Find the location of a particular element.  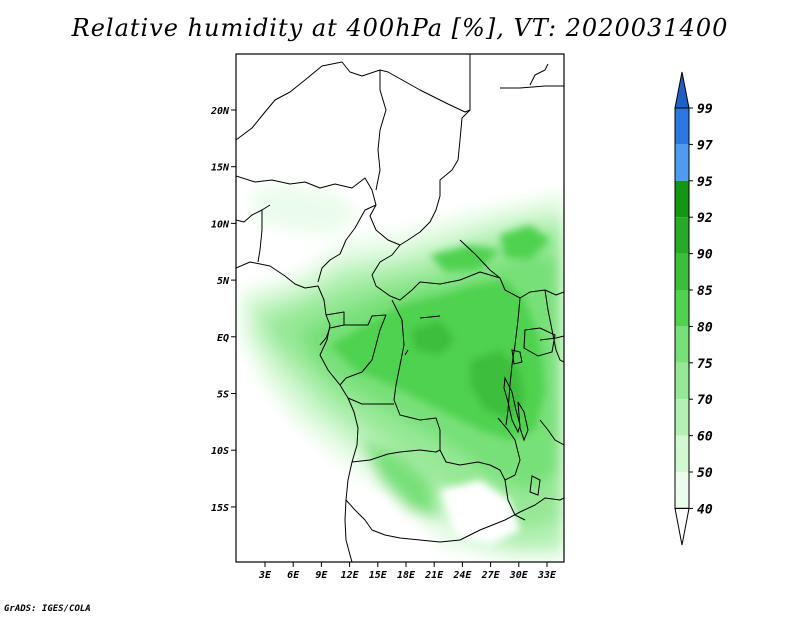

colorbar-top-arrow is located at coordinates (682, 90).